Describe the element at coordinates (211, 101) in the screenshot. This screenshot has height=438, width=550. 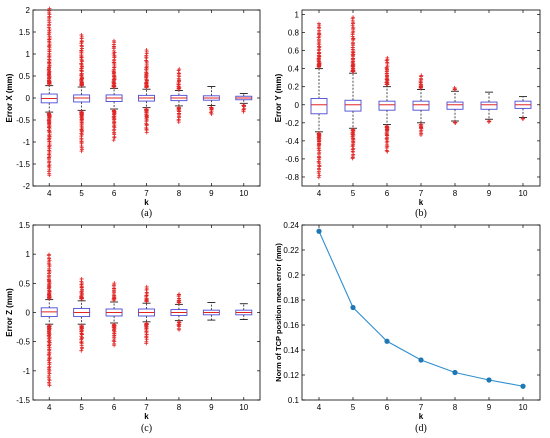
I see `box-k9` at that location.